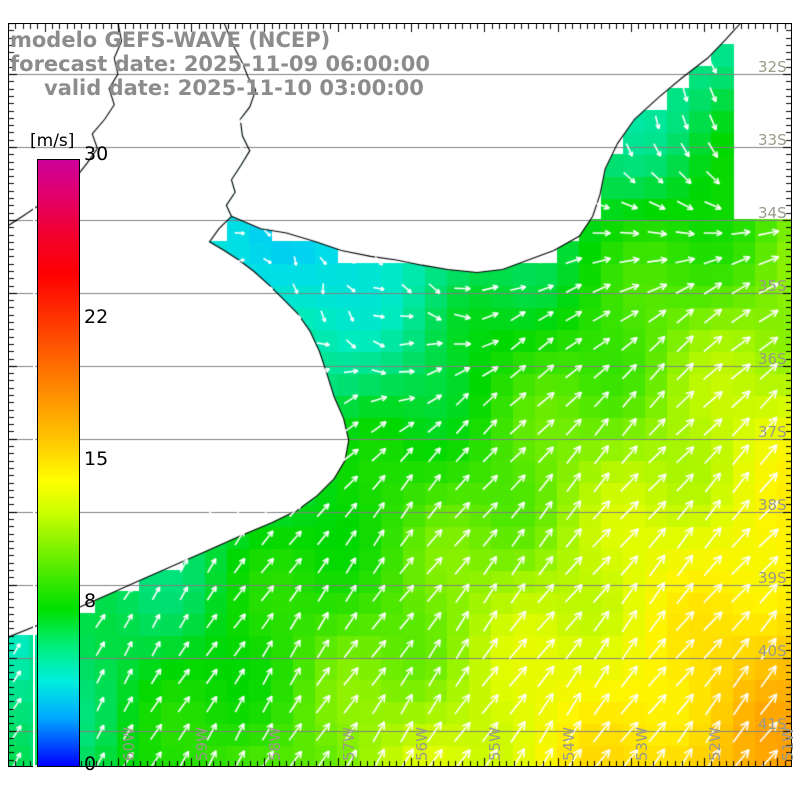 This screenshot has width=800, height=800. What do you see at coordinates (170, 40) in the screenshot?
I see `page-title: modelo GEFS-WAVE (NCEP)` at bounding box center [170, 40].